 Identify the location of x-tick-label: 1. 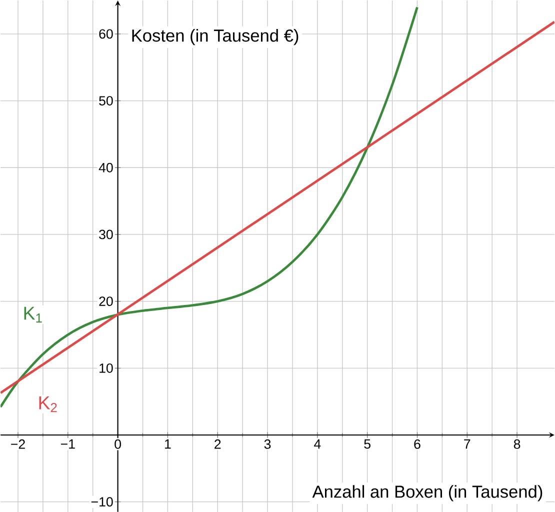
(168, 443).